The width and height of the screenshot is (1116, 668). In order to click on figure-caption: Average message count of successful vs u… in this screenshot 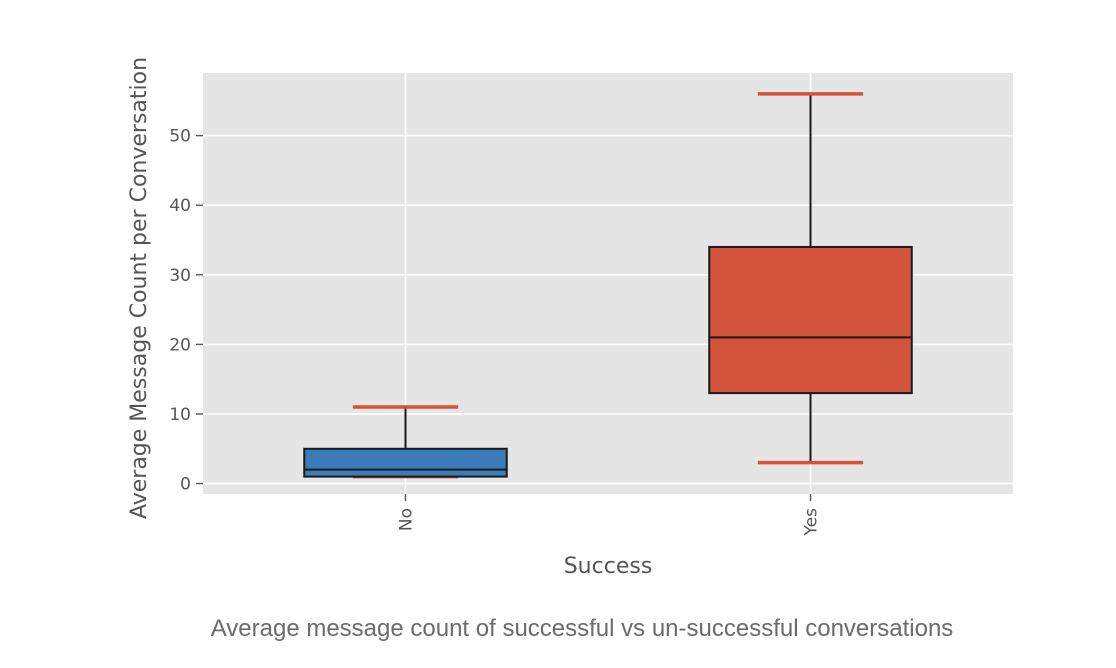, I will do `click(582, 628)`.